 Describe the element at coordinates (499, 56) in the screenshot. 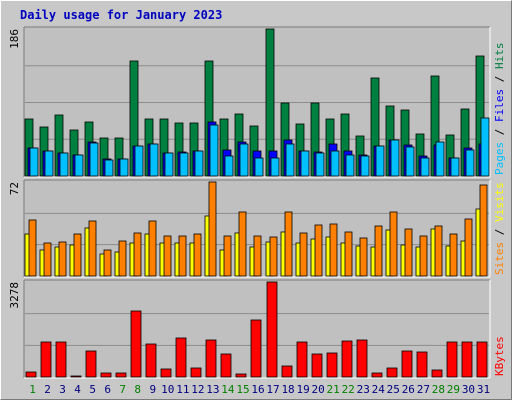

I see `legend-hits: Hits` at that location.